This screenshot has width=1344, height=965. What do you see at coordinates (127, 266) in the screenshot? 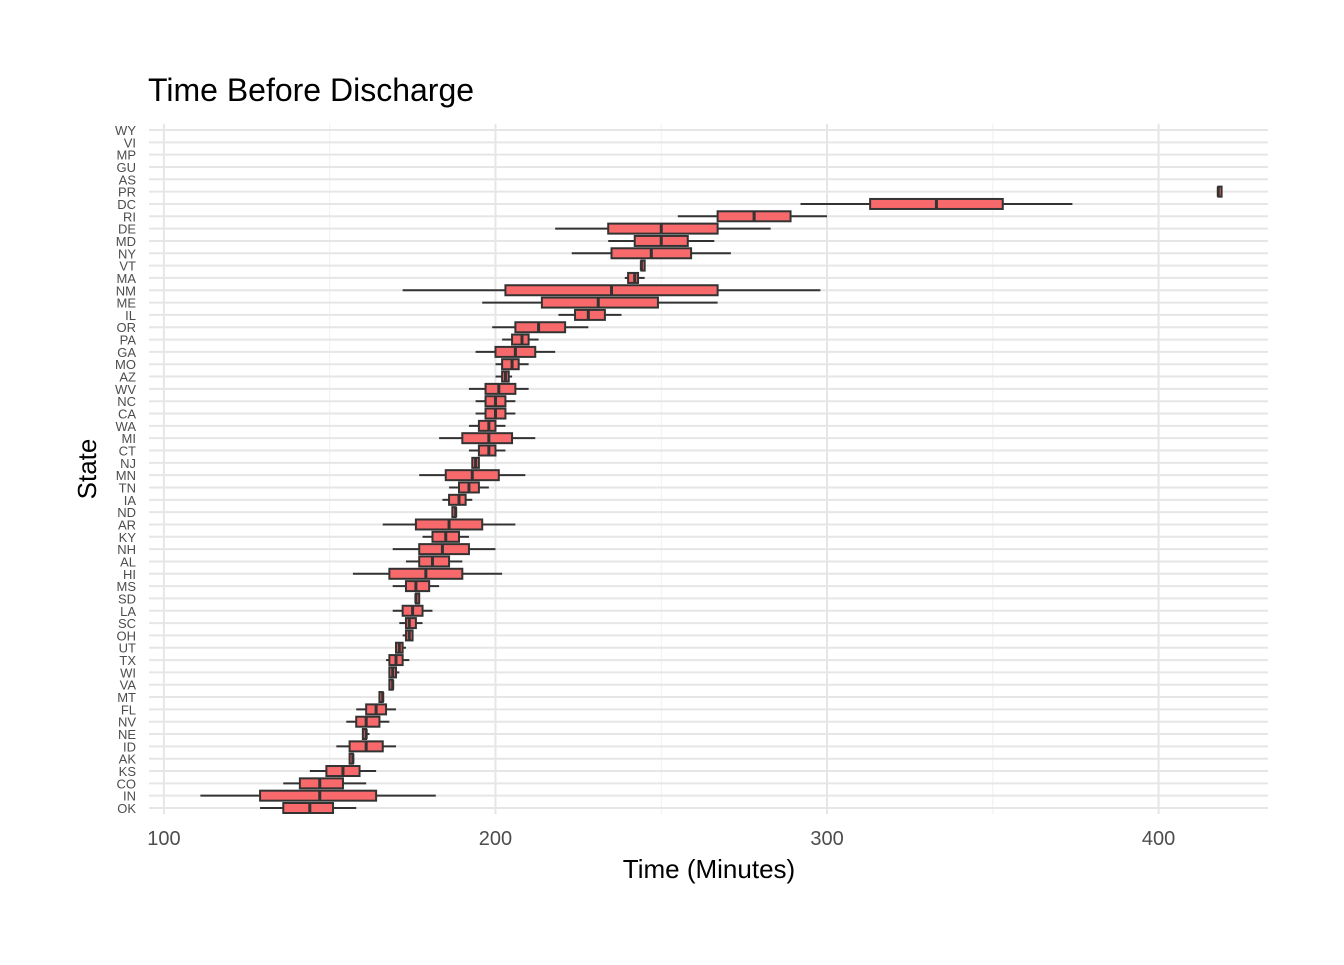
I see `y-tick-label: VT` at bounding box center [127, 266].